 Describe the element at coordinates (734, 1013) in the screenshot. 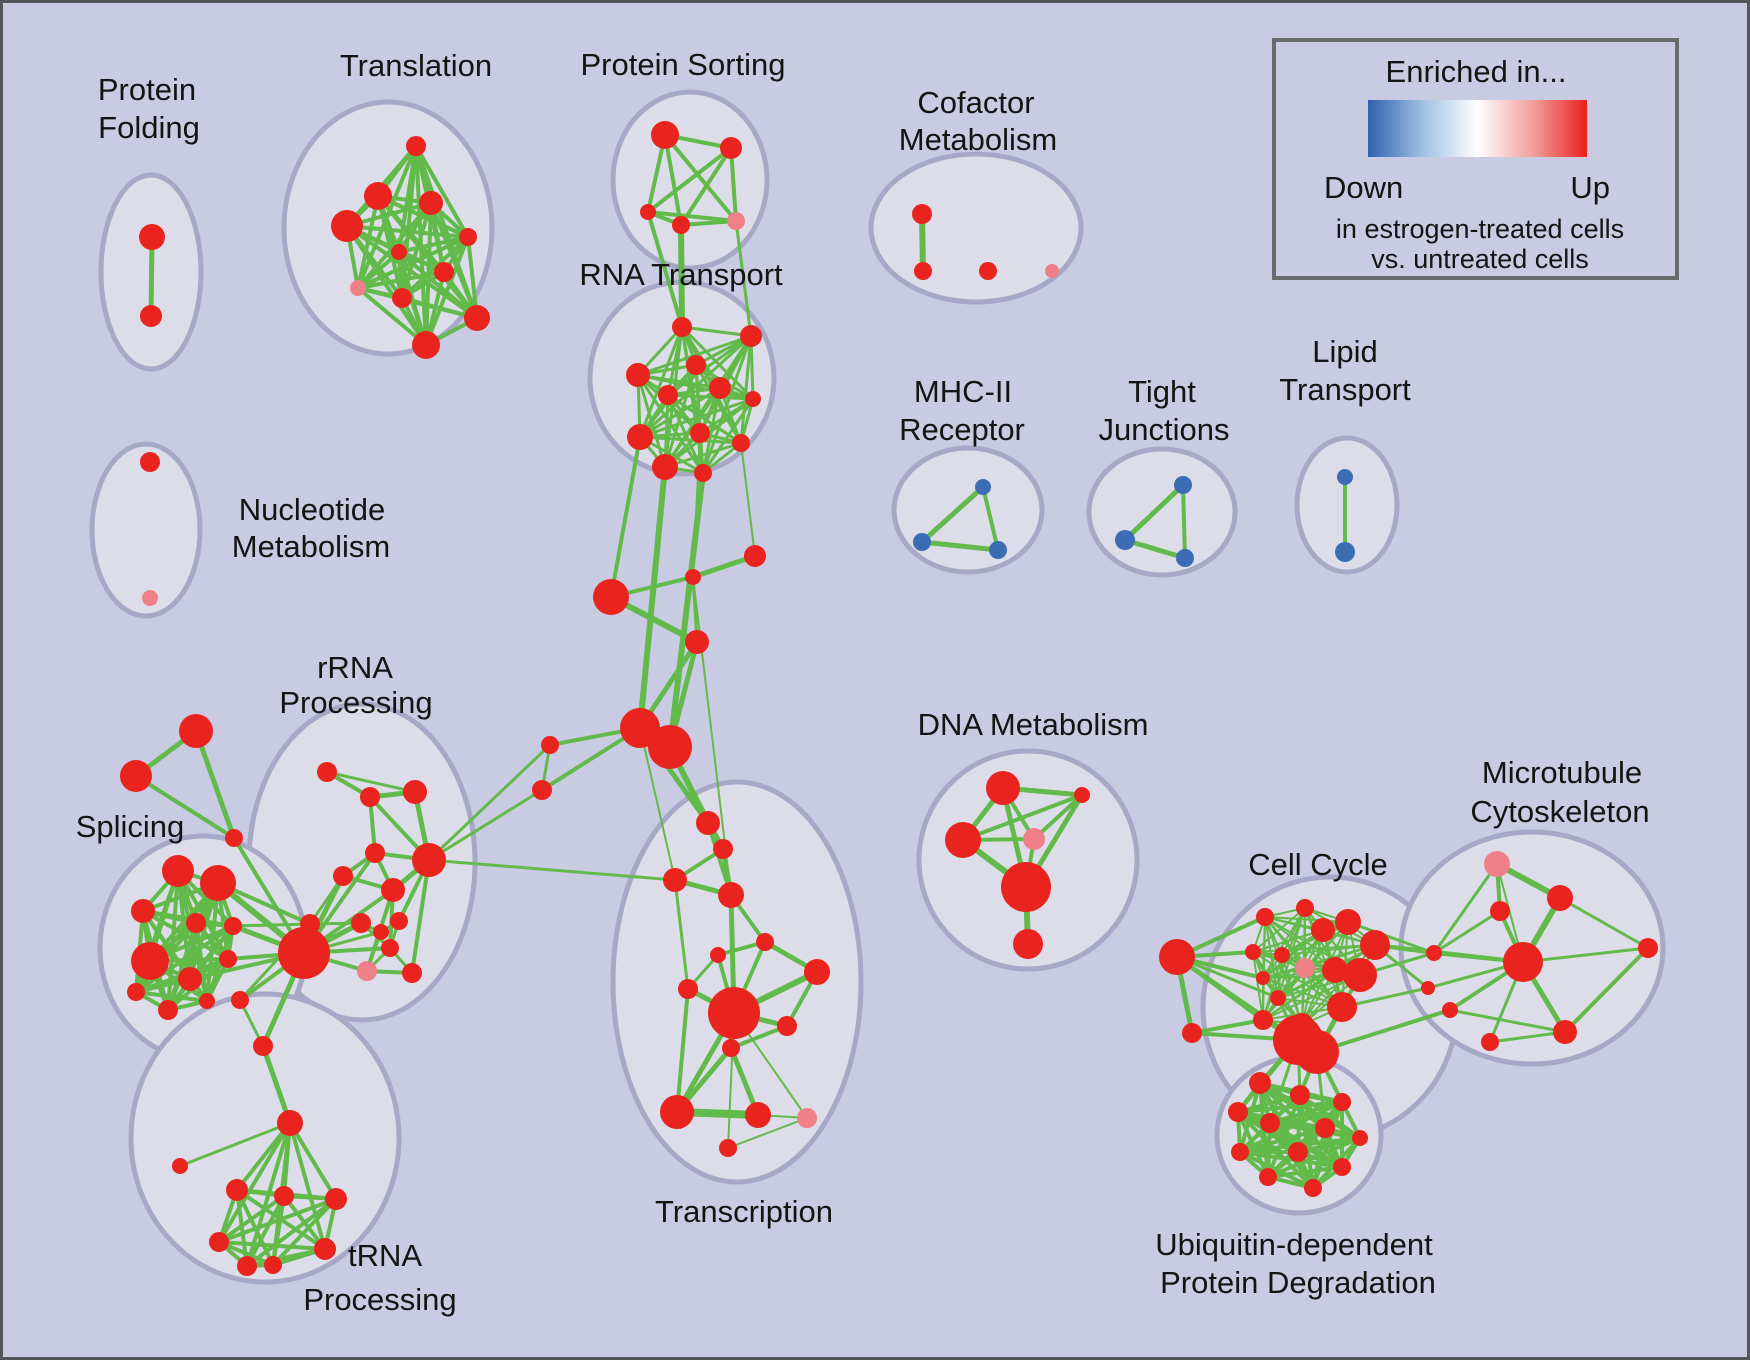

I see `node-tx9` at that location.